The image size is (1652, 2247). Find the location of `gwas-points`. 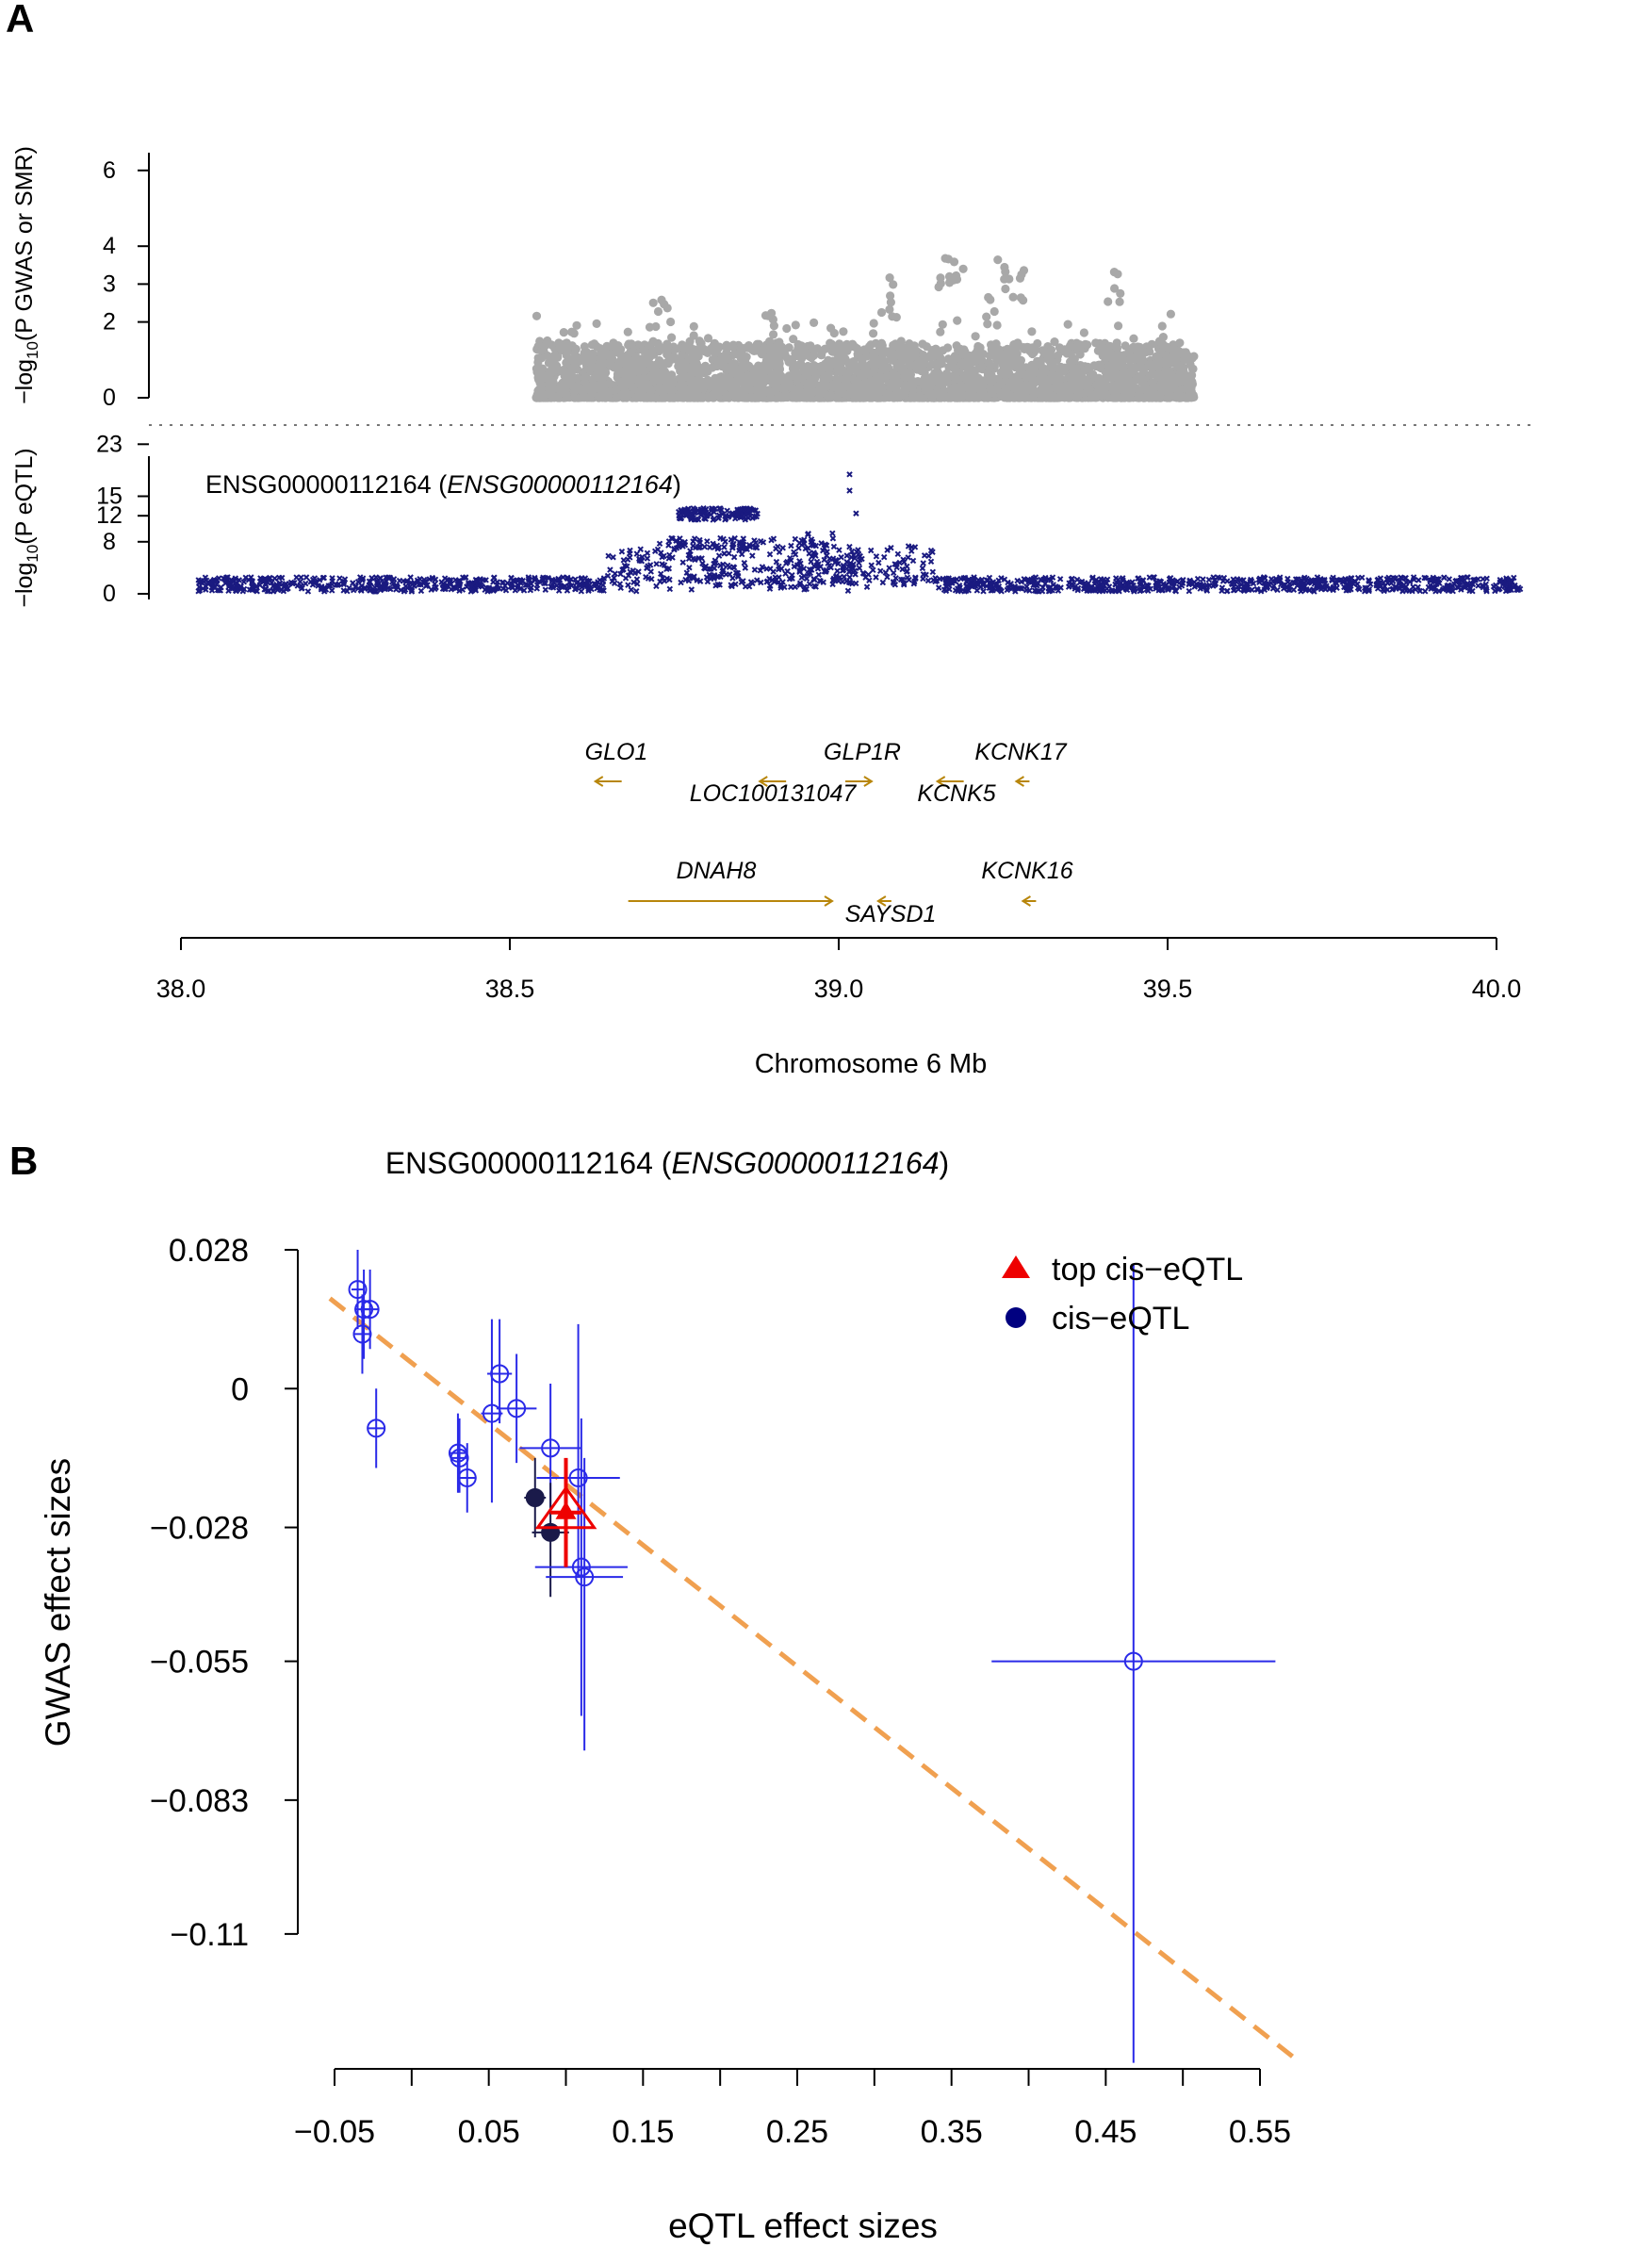

gwas-points is located at coordinates (865, 328).